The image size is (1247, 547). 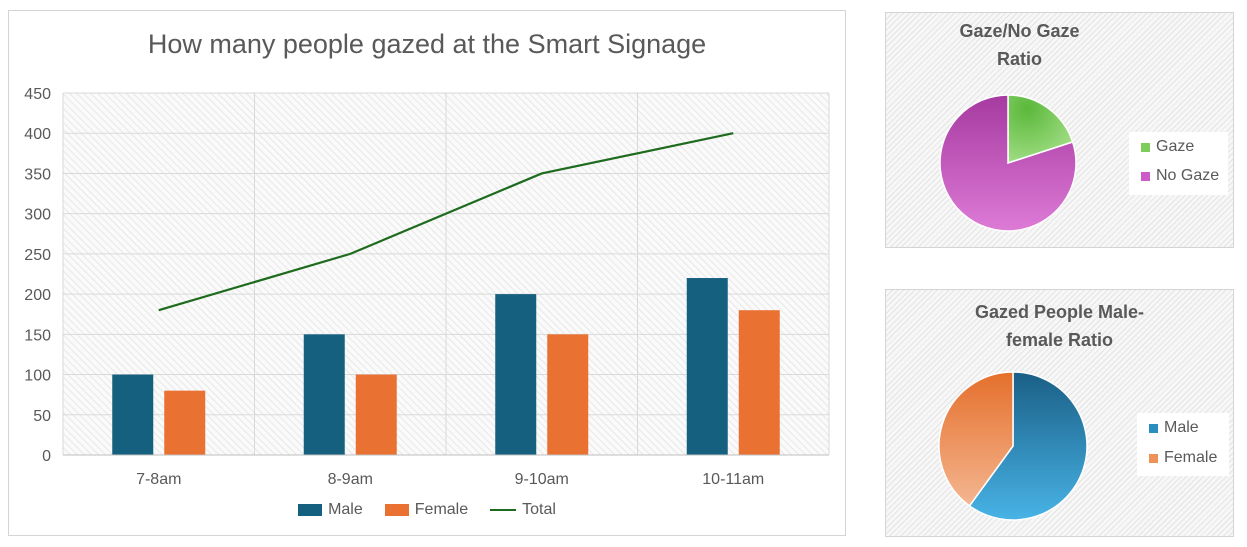 I want to click on gender-pie-title: Gazed People Male-female Ratio, so click(x=1059, y=326).